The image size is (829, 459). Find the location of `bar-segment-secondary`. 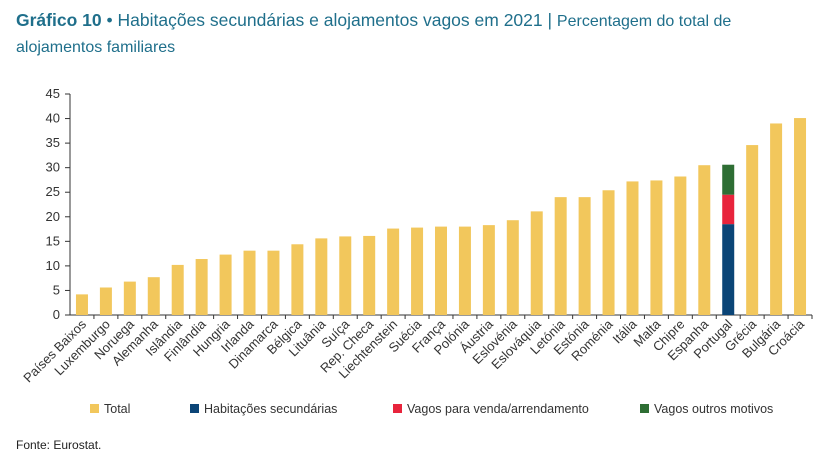

bar-segment-secondary is located at coordinates (728, 269).